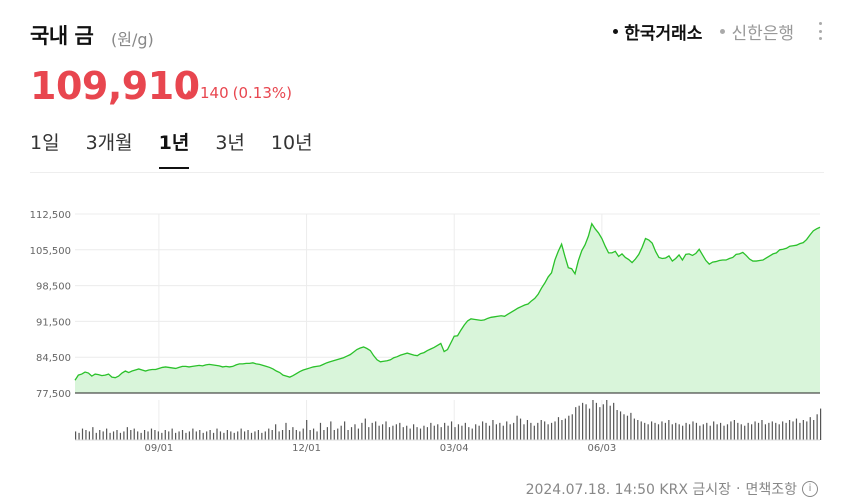  Describe the element at coordinates (189, 93) in the screenshot. I see `up-arrow-icon` at that location.